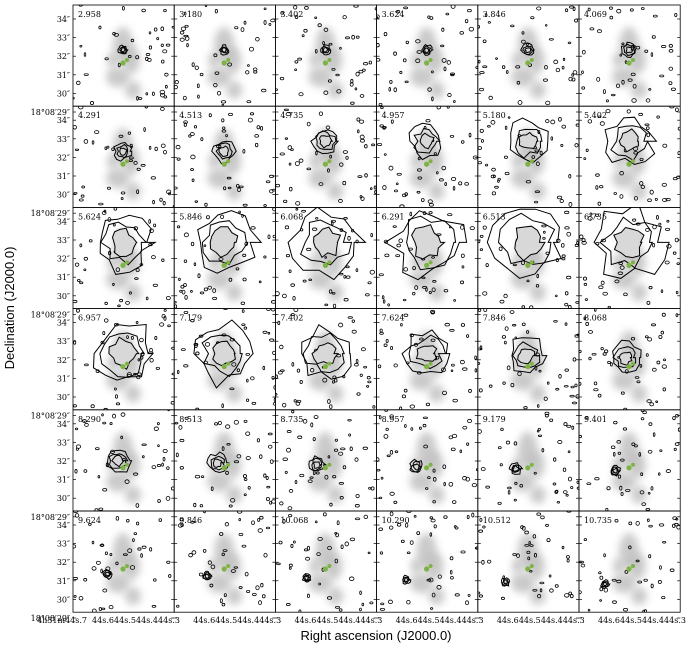 This screenshot has width=686, height=648. I want to click on velocity-label: 9.401, so click(595, 419).